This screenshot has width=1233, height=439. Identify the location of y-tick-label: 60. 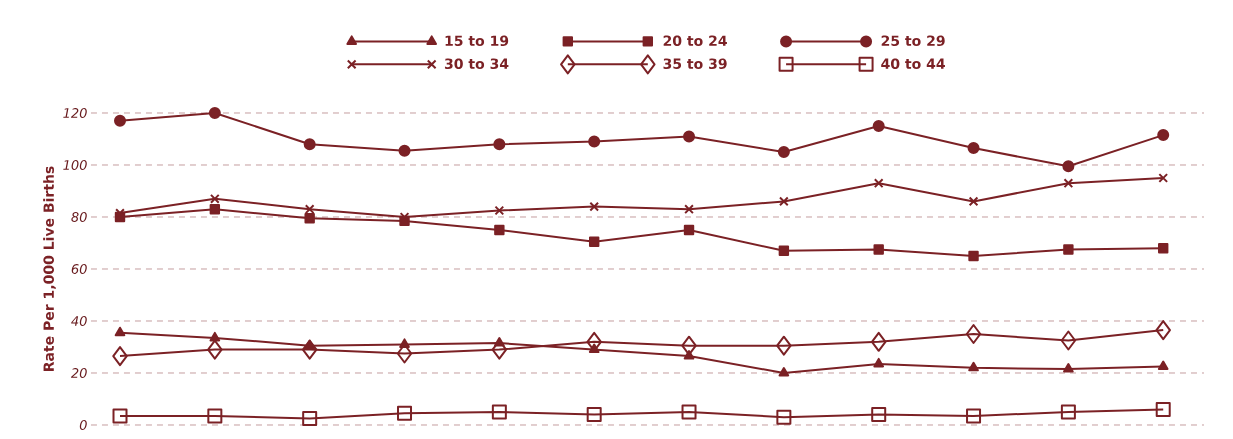
(79, 269).